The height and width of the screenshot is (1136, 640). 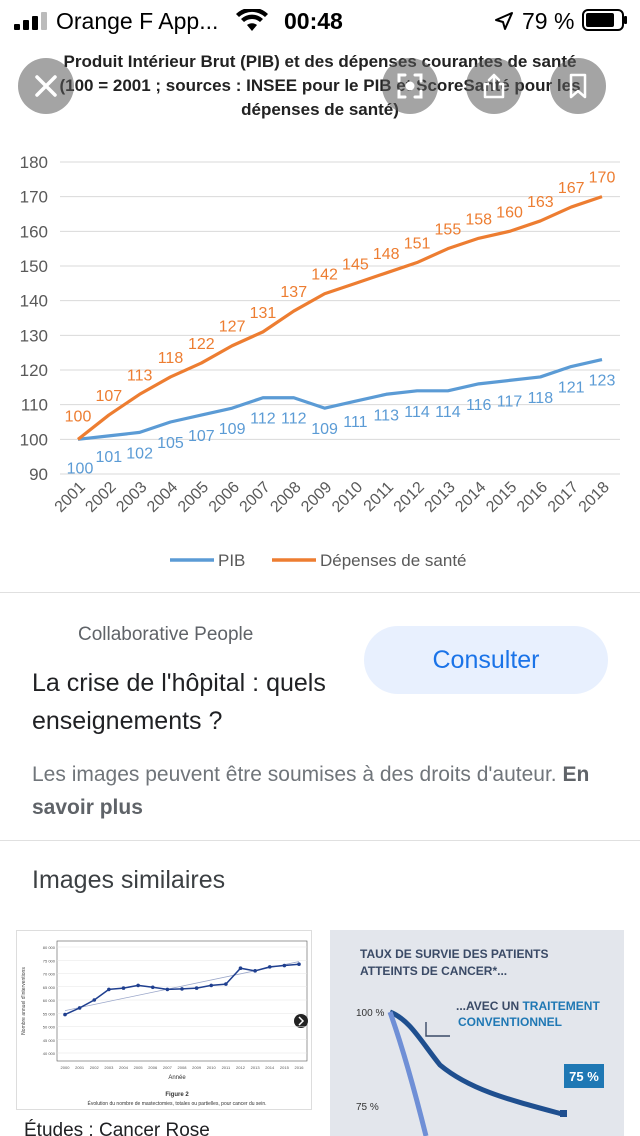 What do you see at coordinates (340, 399) in the screenshot?
I see `series-line-pib` at bounding box center [340, 399].